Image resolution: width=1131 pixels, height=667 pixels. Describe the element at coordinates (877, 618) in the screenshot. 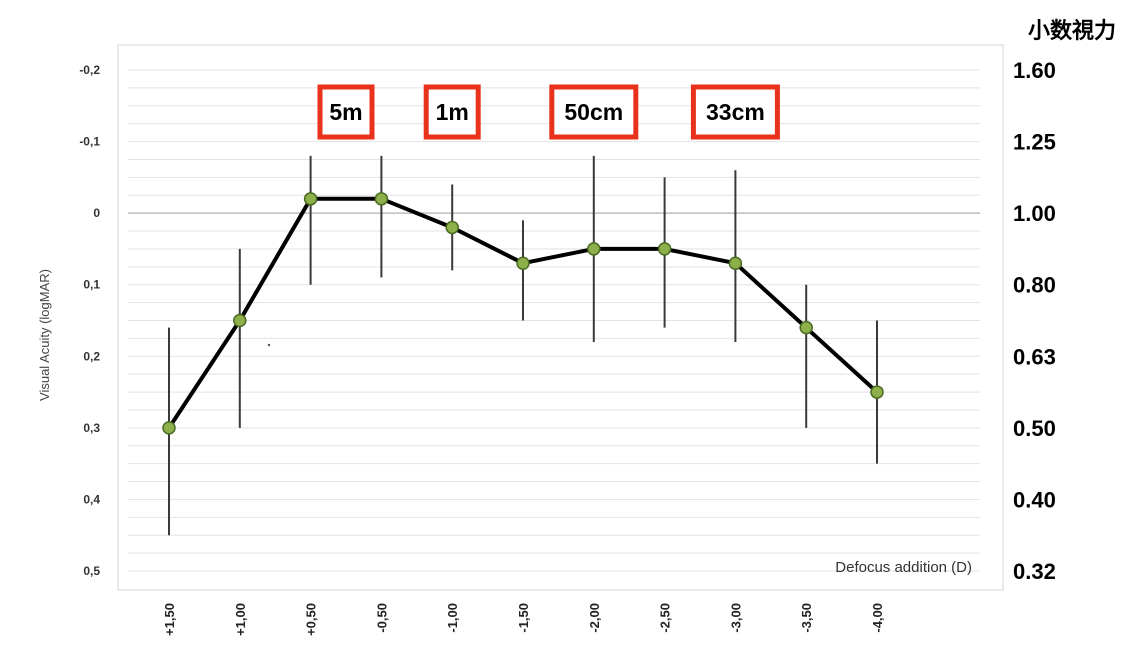

I see `x-tick-label: -4,00` at that location.